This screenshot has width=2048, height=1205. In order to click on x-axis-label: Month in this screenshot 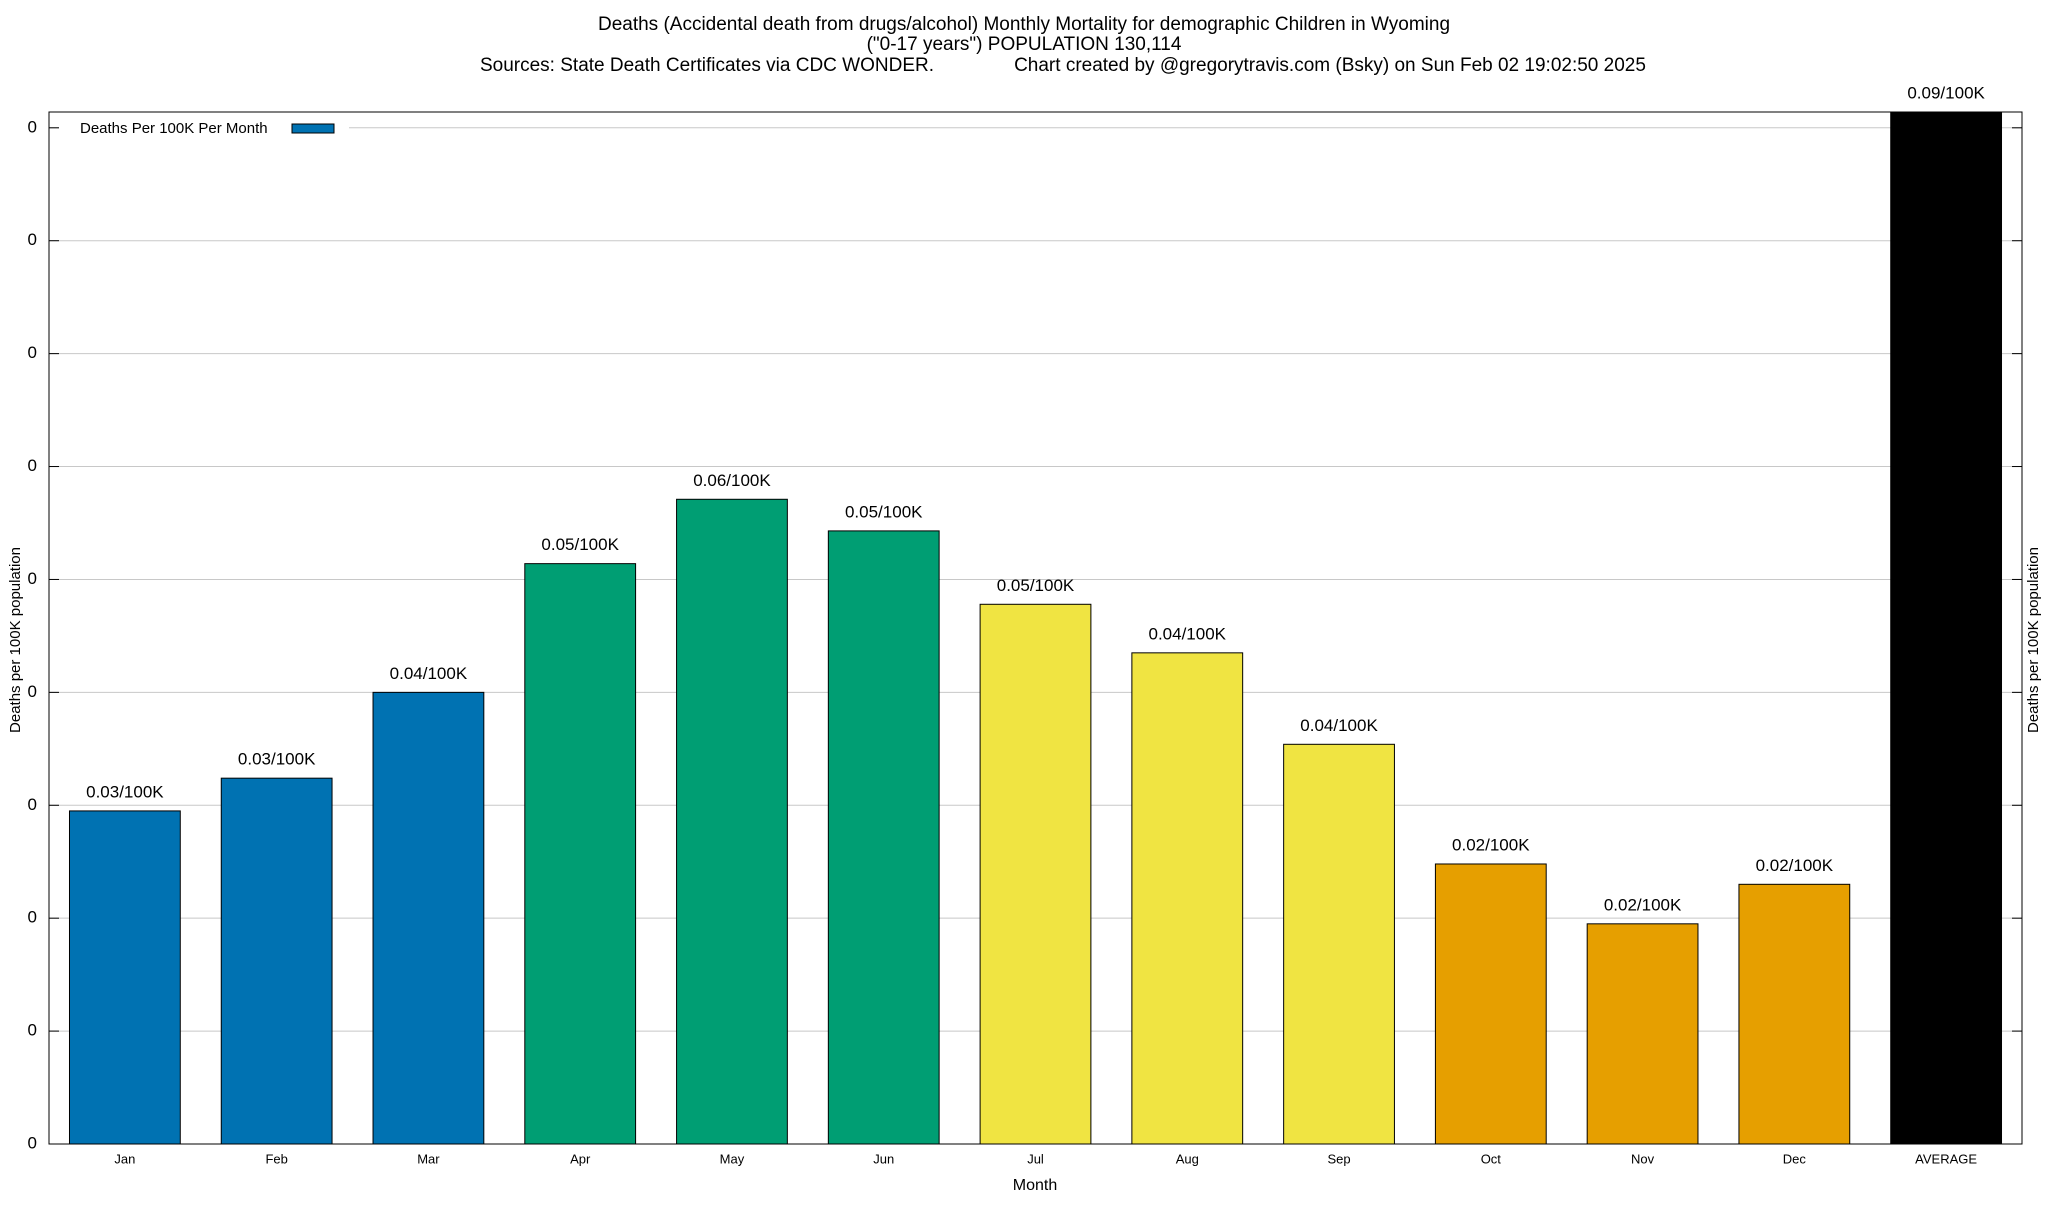, I will do `click(1035, 1185)`.